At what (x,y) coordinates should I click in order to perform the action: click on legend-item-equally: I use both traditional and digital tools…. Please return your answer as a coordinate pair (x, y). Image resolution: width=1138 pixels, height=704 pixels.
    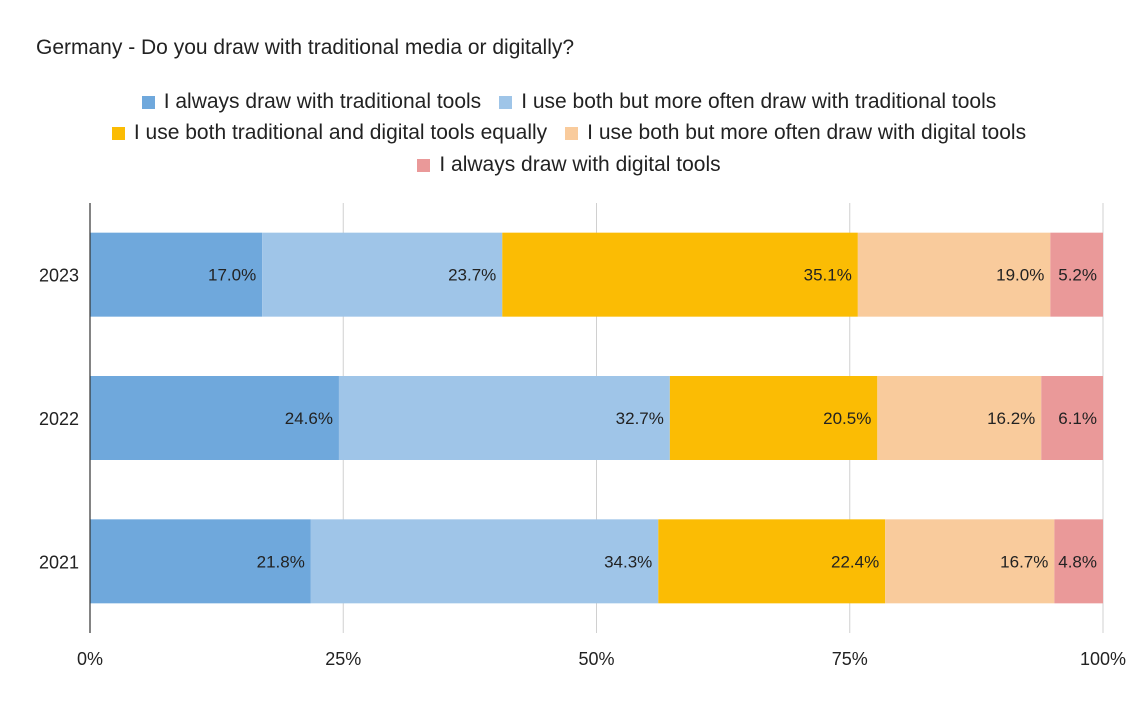
    Looking at the image, I should click on (329, 133).